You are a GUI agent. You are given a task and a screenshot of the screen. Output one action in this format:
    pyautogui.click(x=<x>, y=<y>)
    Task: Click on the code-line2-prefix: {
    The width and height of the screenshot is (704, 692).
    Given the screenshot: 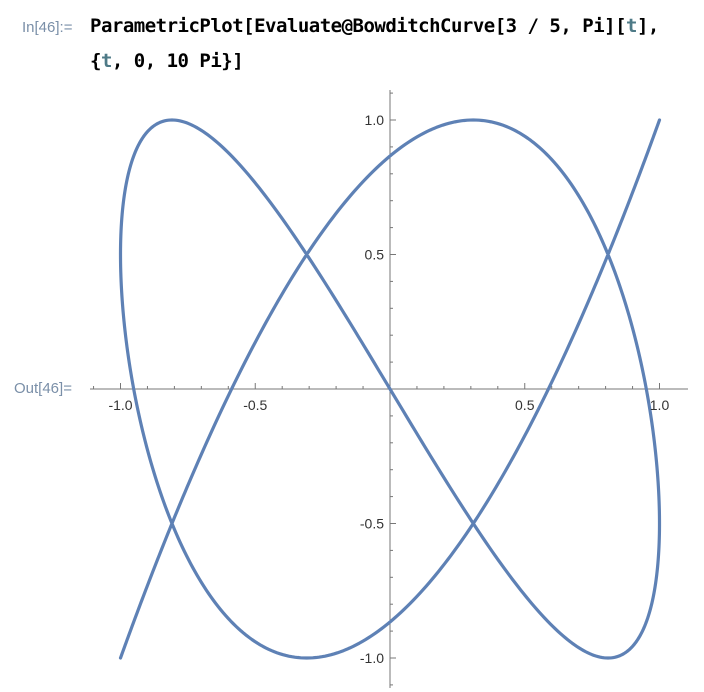 What is the action you would take?
    pyautogui.click(x=95, y=61)
    